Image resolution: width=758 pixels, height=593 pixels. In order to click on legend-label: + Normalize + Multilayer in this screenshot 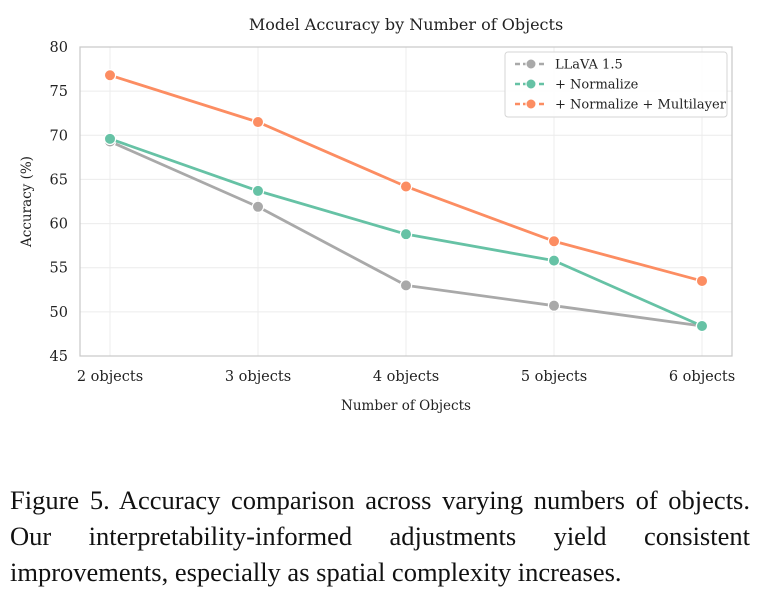, I will do `click(641, 105)`.